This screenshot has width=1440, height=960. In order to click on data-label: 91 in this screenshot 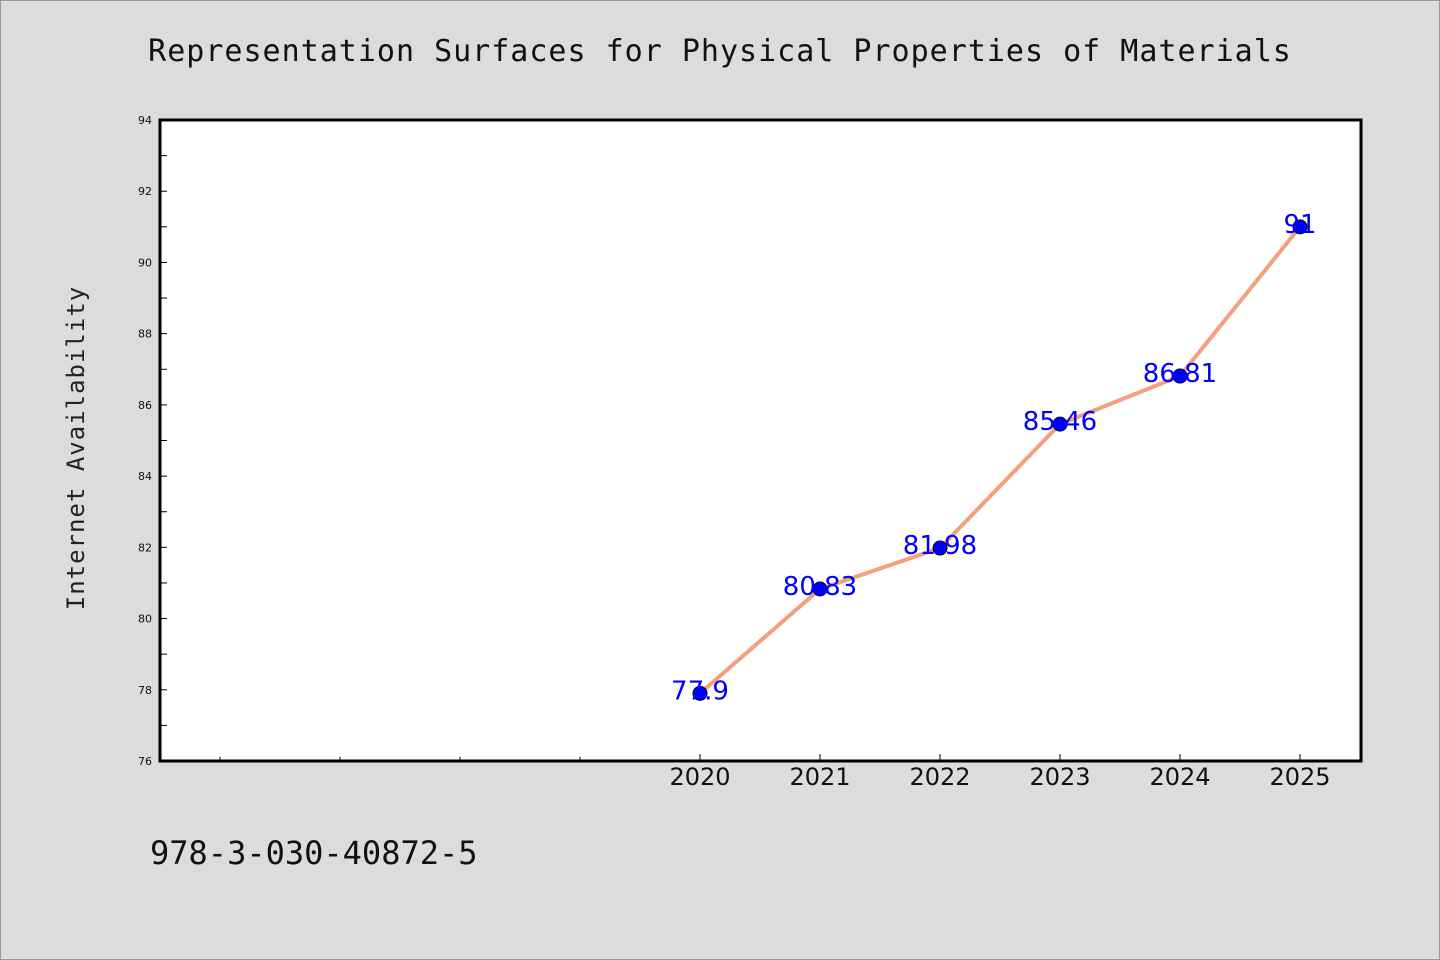, I will do `click(1299, 225)`.